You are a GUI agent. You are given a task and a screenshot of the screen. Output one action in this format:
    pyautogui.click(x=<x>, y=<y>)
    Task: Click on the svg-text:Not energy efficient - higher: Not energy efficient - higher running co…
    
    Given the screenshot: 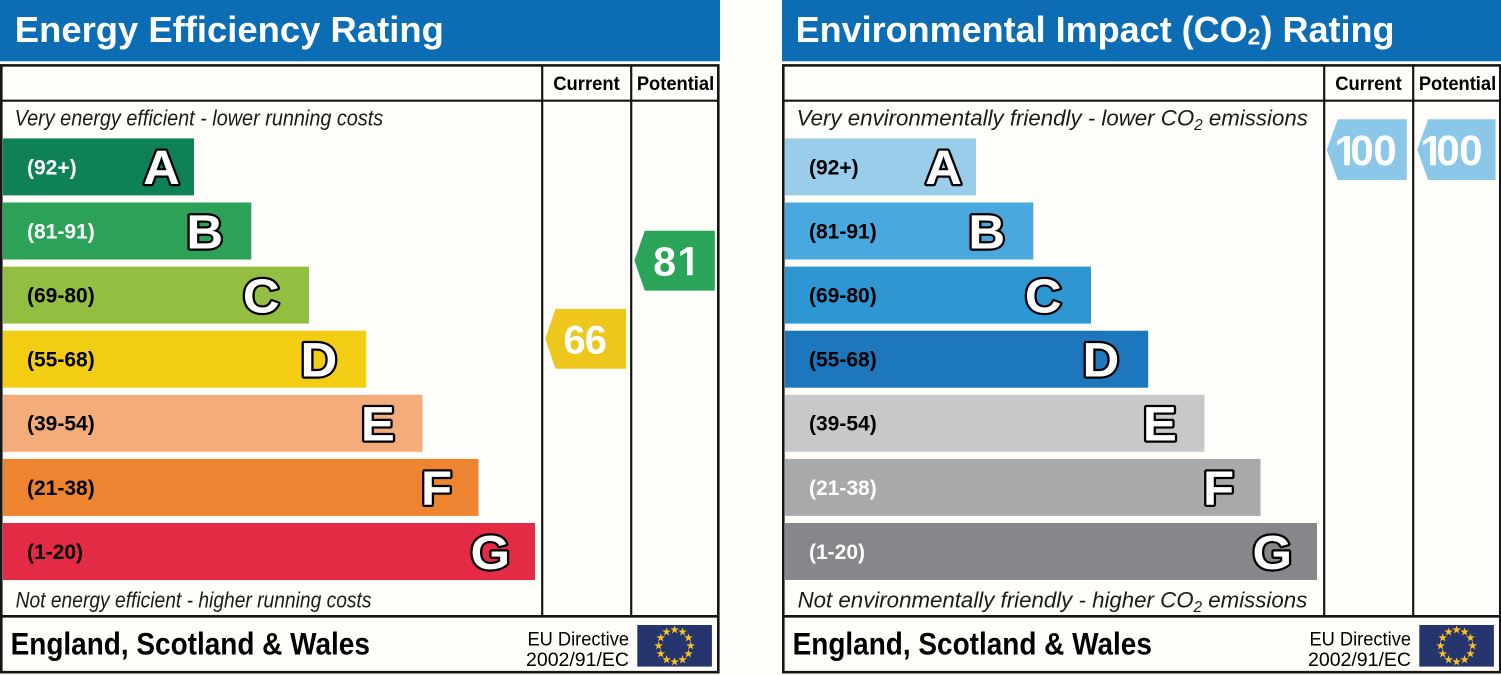 What is the action you would take?
    pyautogui.click(x=194, y=600)
    